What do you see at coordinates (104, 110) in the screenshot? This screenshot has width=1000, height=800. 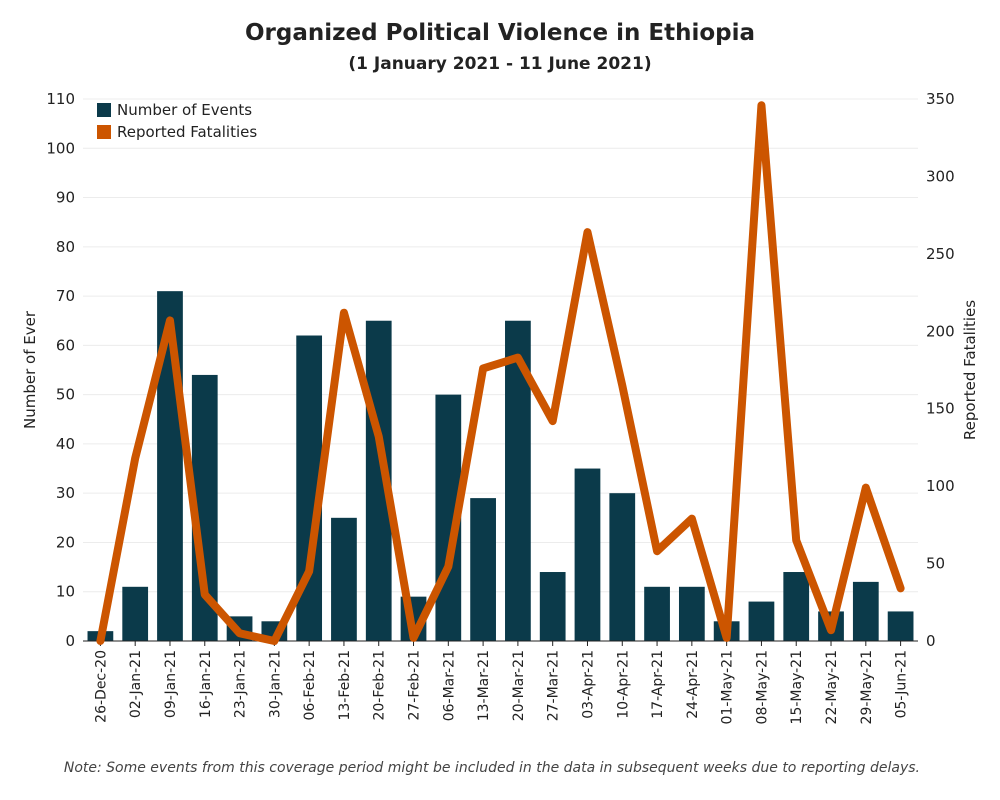 I see `legend-swatch-events` at bounding box center [104, 110].